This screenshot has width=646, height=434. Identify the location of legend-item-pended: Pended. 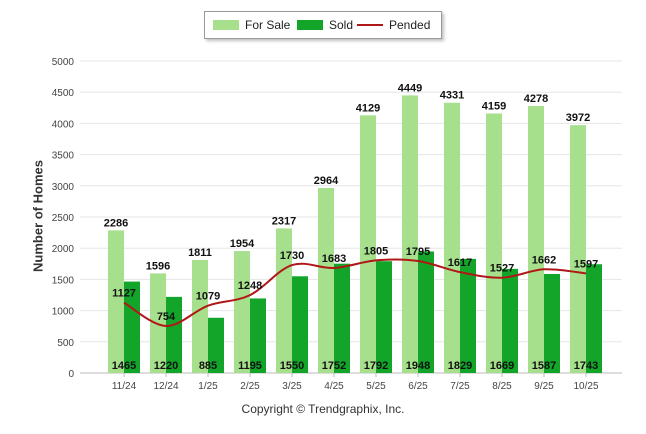
(393, 25).